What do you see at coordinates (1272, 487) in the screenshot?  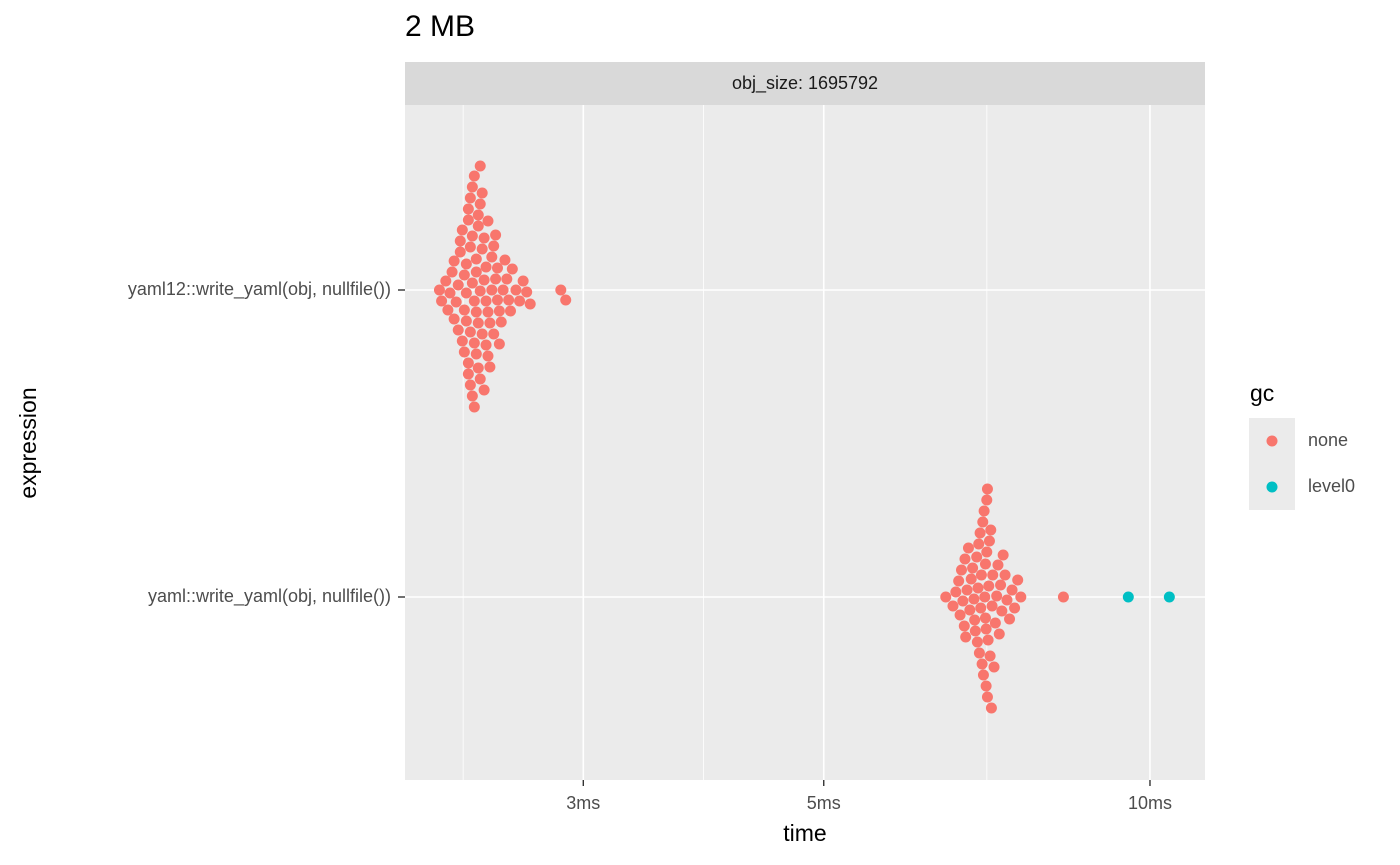 I see `legend-key` at bounding box center [1272, 487].